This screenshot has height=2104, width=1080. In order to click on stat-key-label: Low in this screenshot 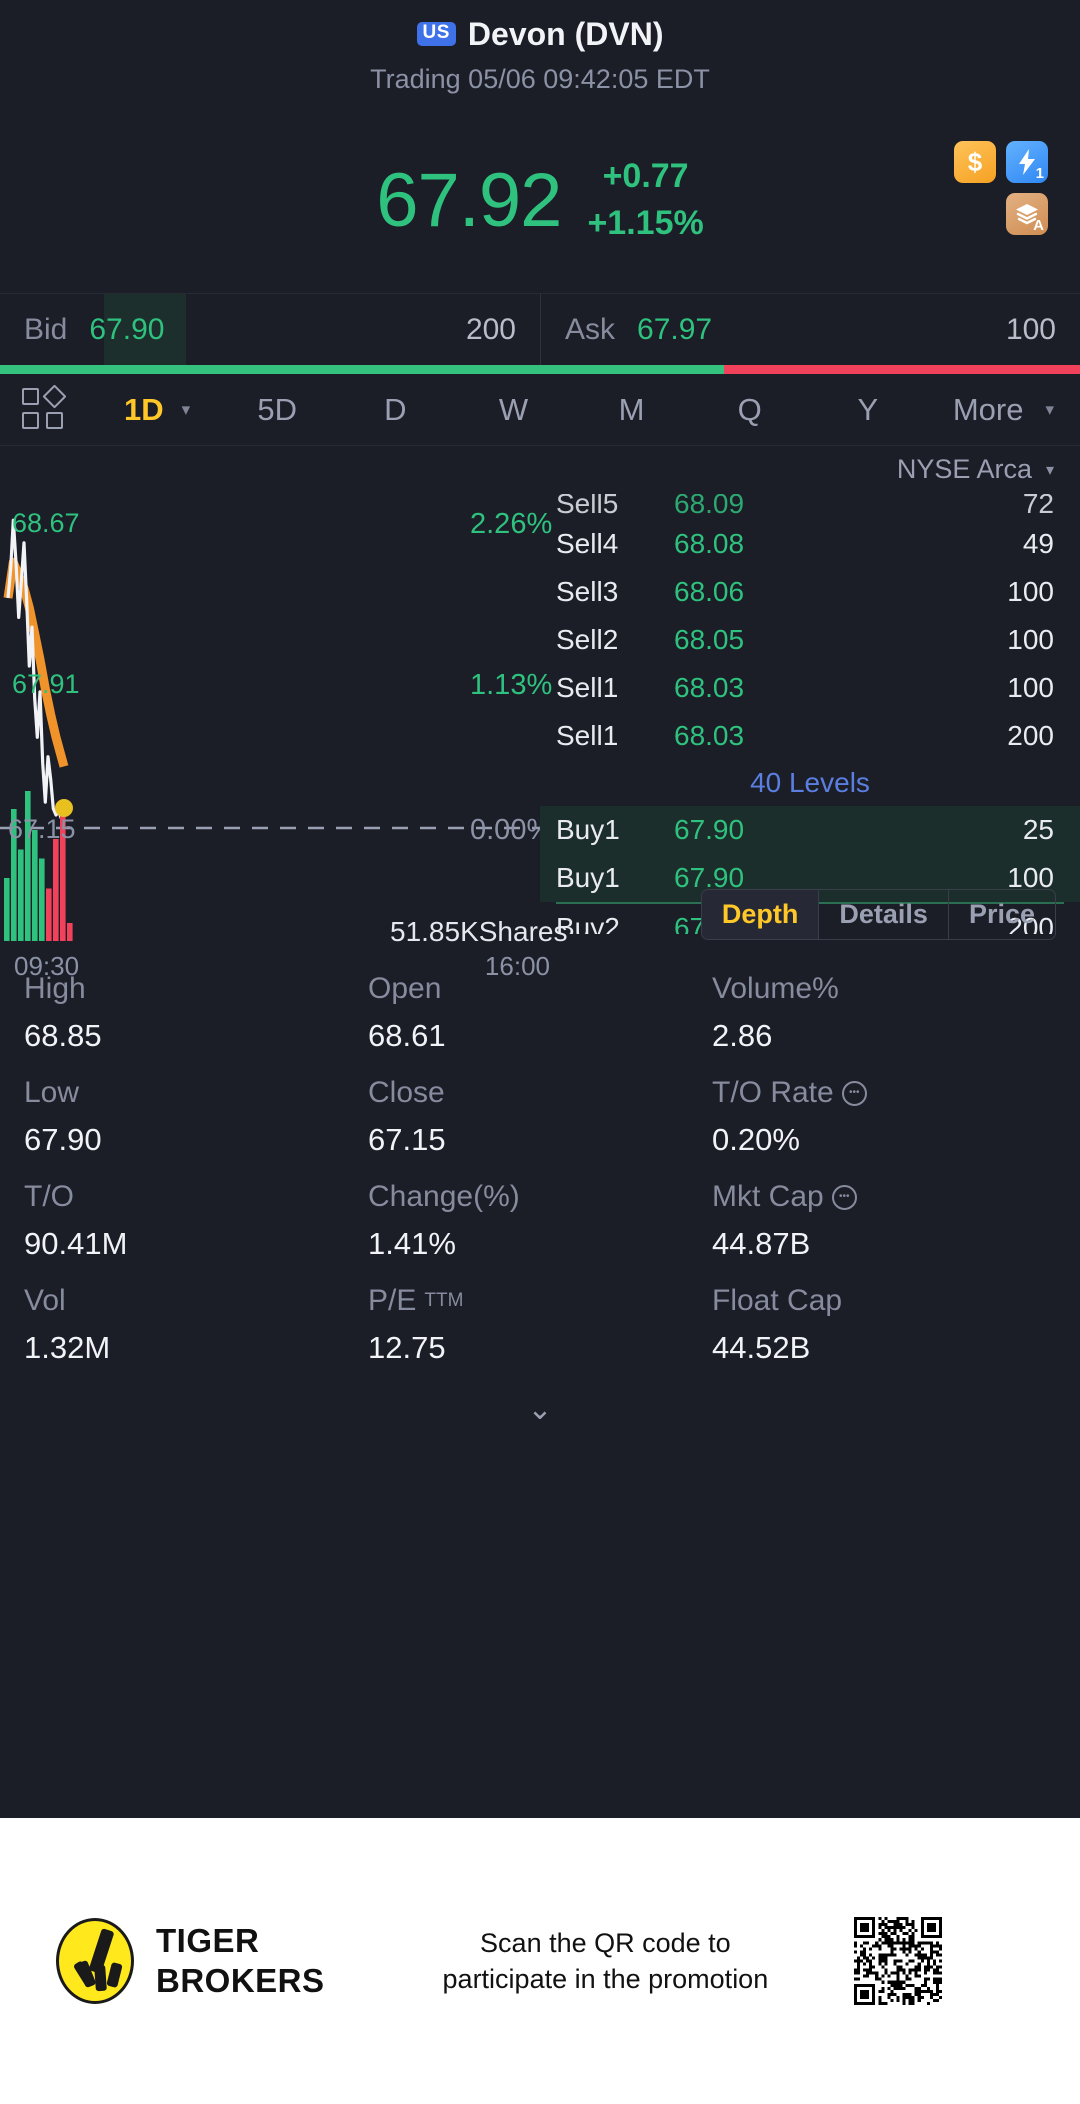, I will do `click(52, 1092)`.